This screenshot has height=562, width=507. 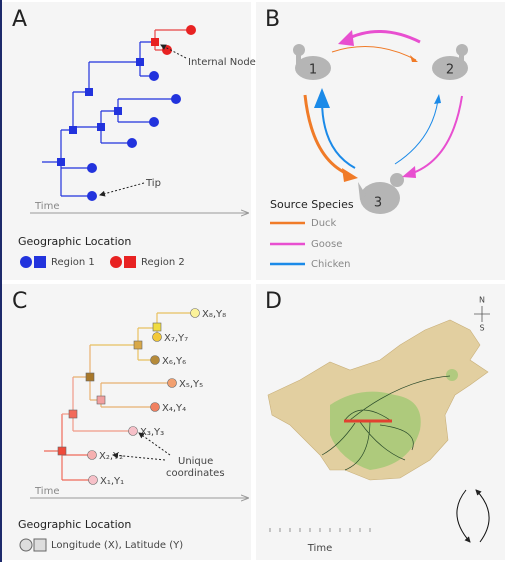 I want to click on compass: S, so click(x=481, y=328).